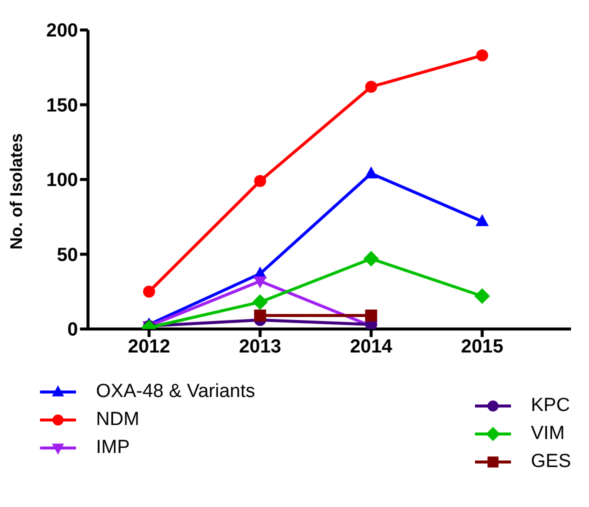 The image size is (589, 507). I want to click on y-tick-label: 50, so click(67, 255).